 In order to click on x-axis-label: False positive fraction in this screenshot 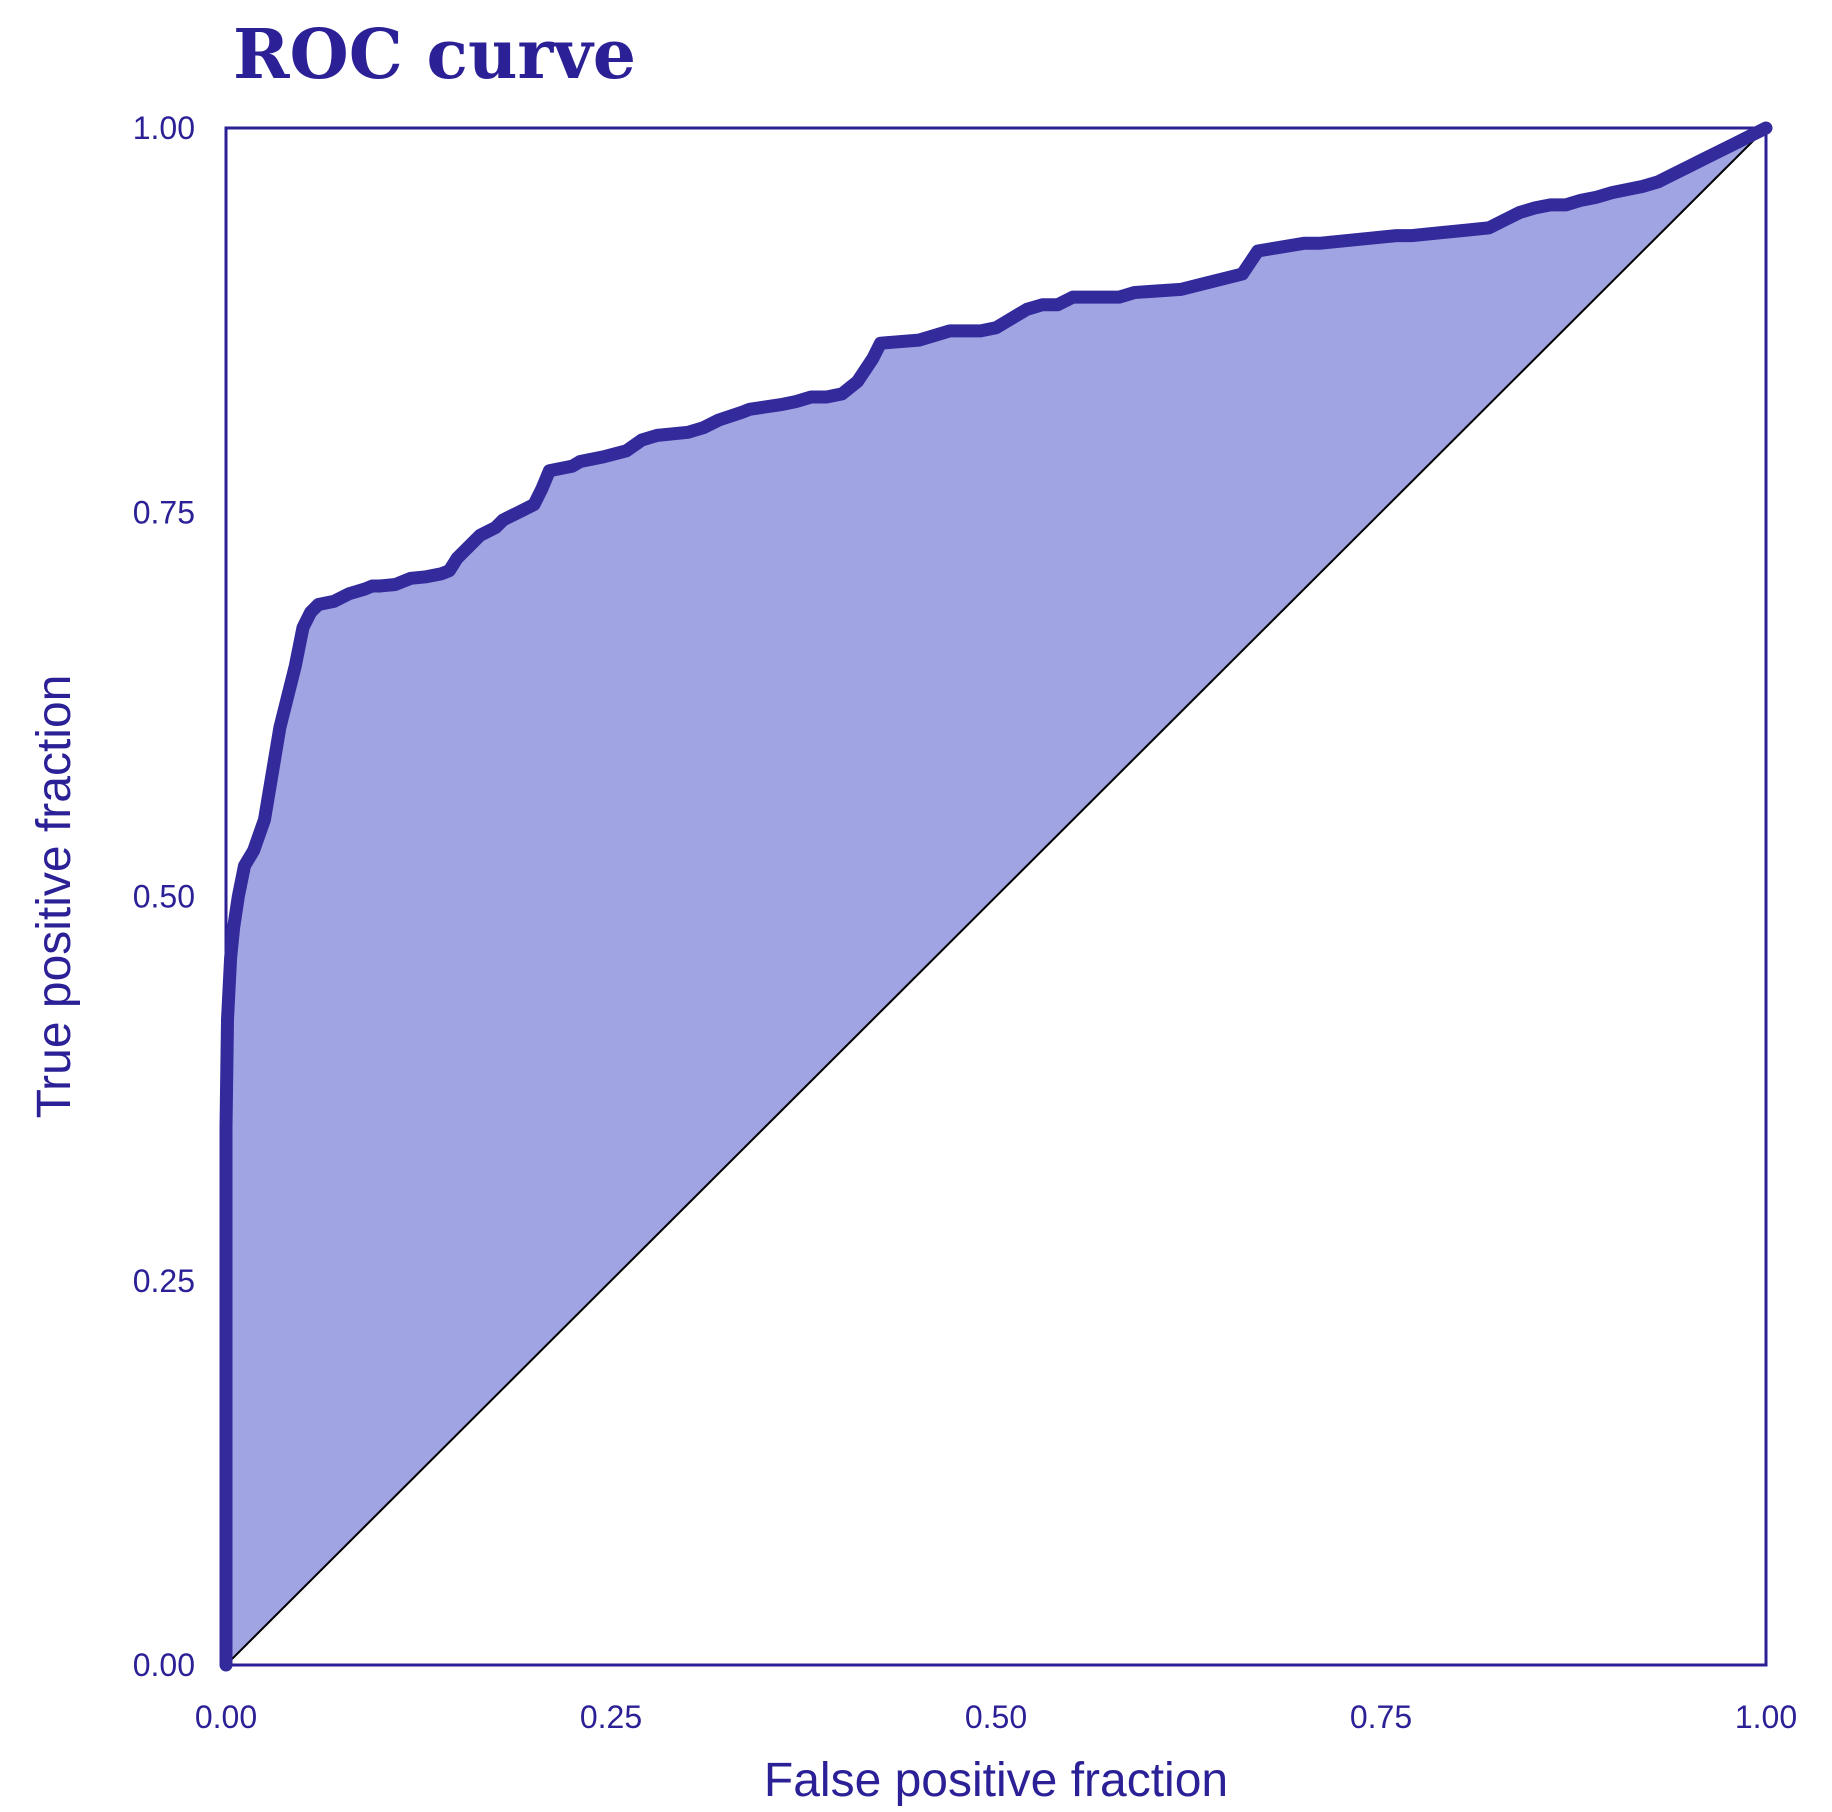, I will do `click(996, 1780)`.